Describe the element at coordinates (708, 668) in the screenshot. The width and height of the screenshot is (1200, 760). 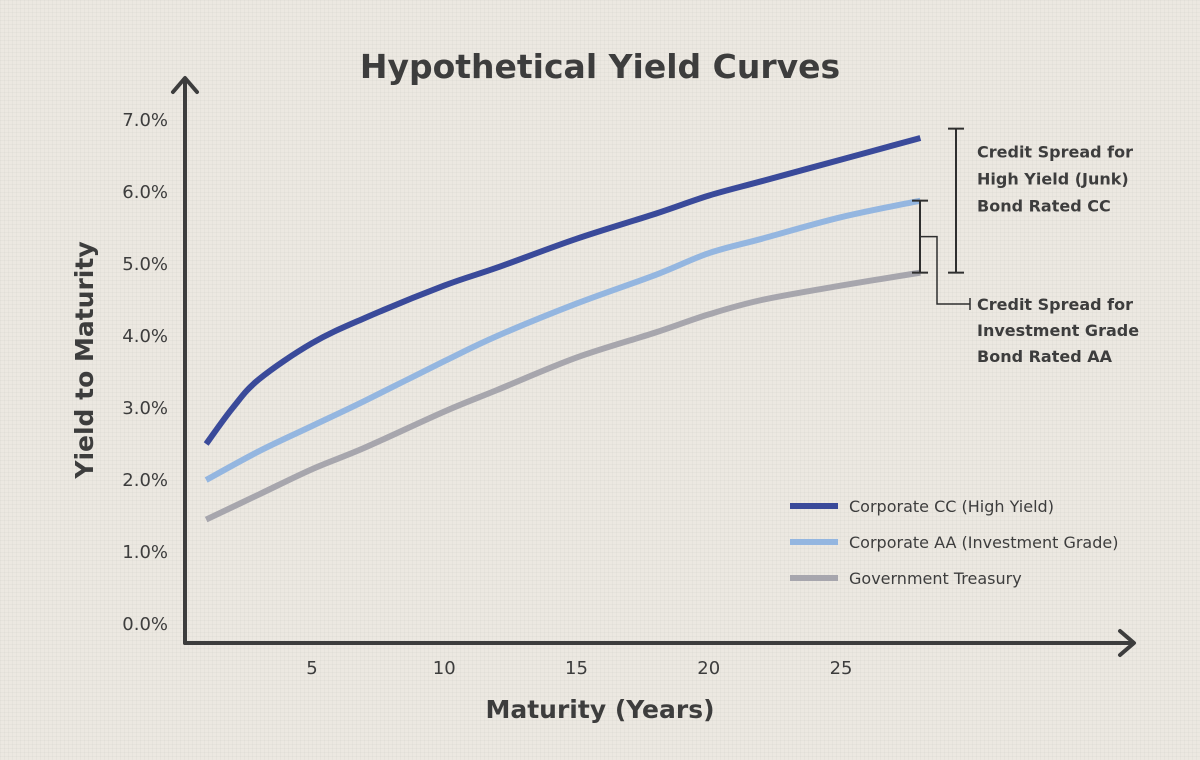
I see `x-tick-label: 20` at that location.